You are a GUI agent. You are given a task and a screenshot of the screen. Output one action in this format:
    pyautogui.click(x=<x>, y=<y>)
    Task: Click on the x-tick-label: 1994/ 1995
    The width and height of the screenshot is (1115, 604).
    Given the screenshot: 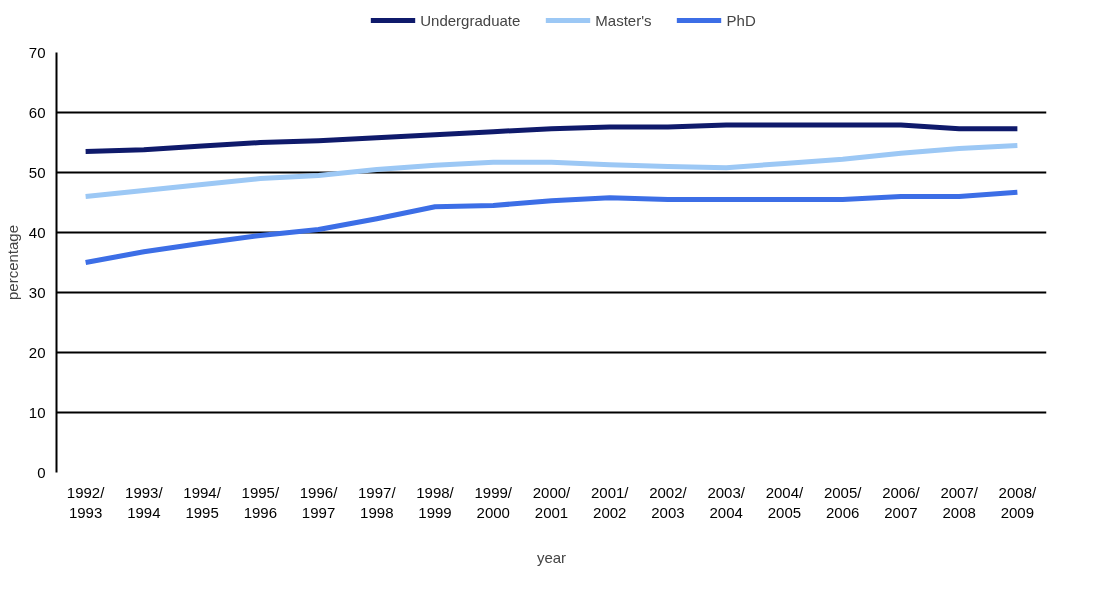 What is the action you would take?
    pyautogui.click(x=202, y=502)
    